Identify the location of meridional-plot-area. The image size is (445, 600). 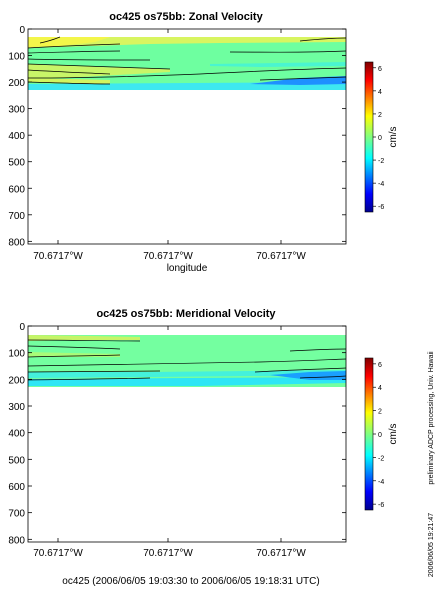
(187, 361).